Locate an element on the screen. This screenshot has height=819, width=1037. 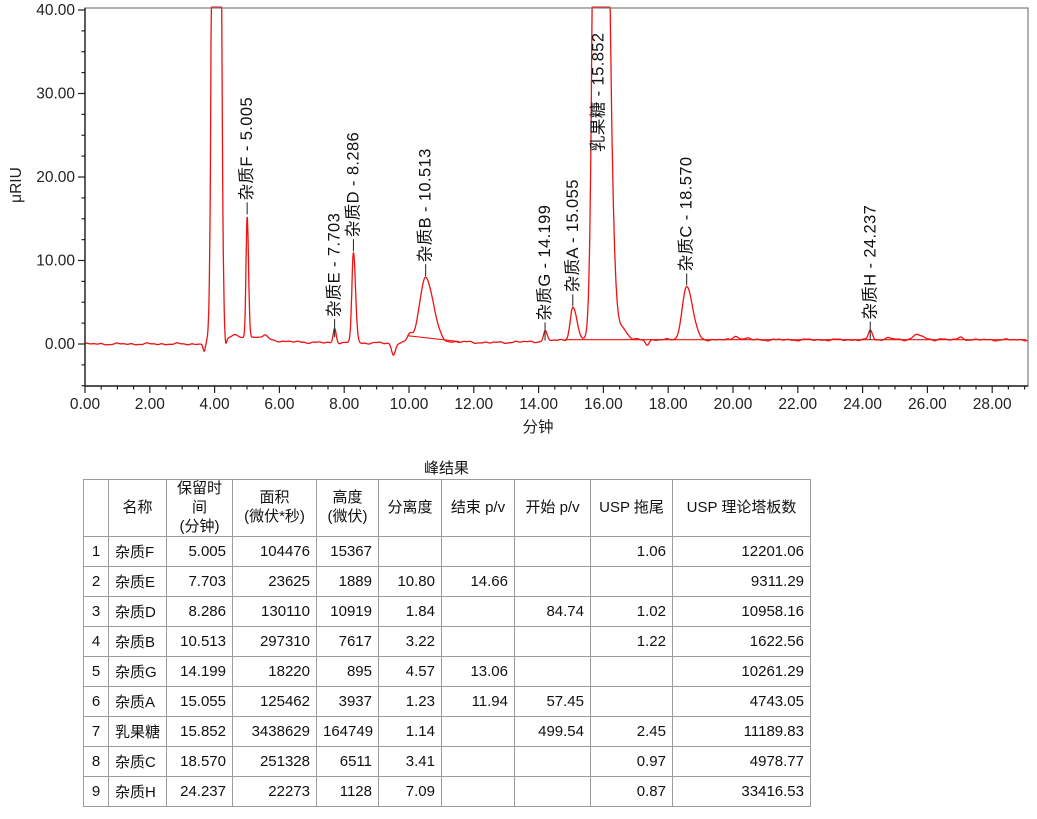
peak-label: 乳果糖 - 15.852 is located at coordinates (598, 92).